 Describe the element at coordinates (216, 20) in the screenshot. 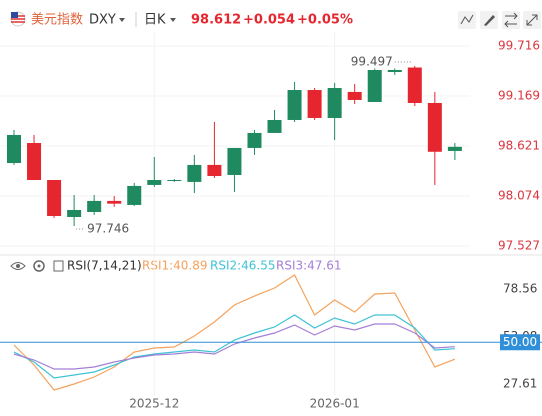

I see `price: 98.612` at that location.